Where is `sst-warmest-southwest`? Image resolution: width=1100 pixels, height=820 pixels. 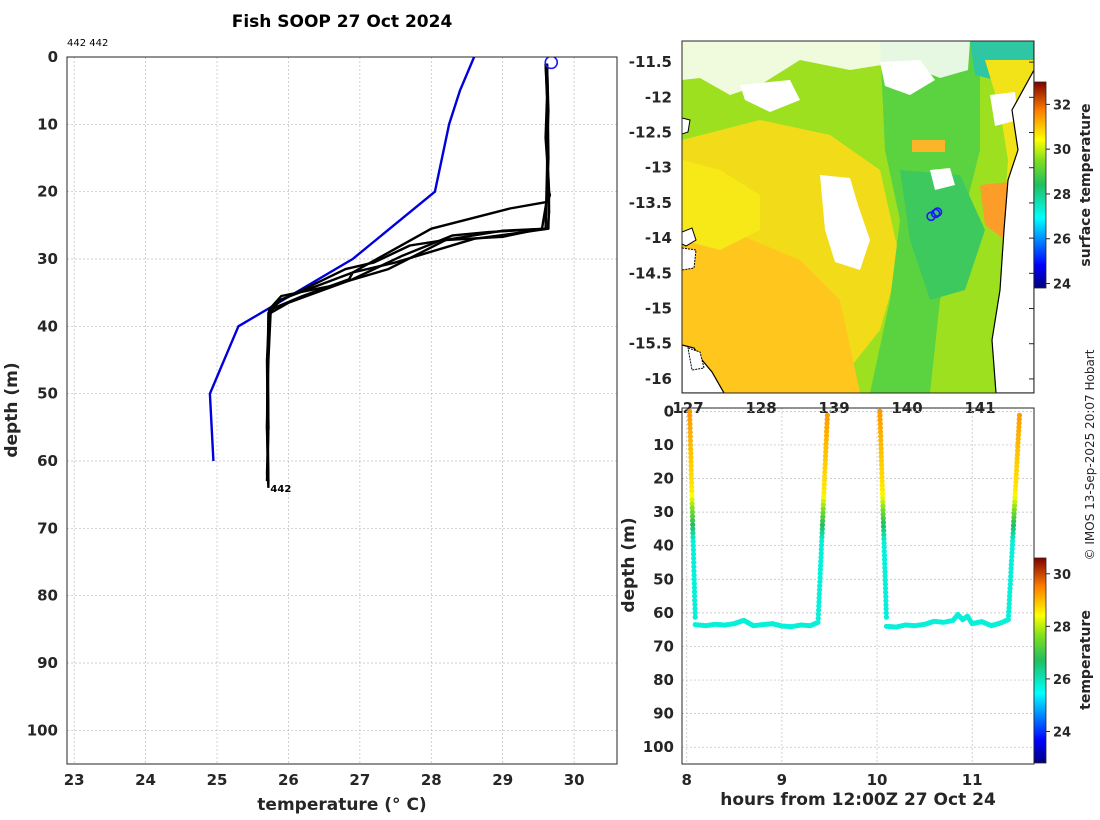
sst-warmest-southwest is located at coordinates (771, 311).